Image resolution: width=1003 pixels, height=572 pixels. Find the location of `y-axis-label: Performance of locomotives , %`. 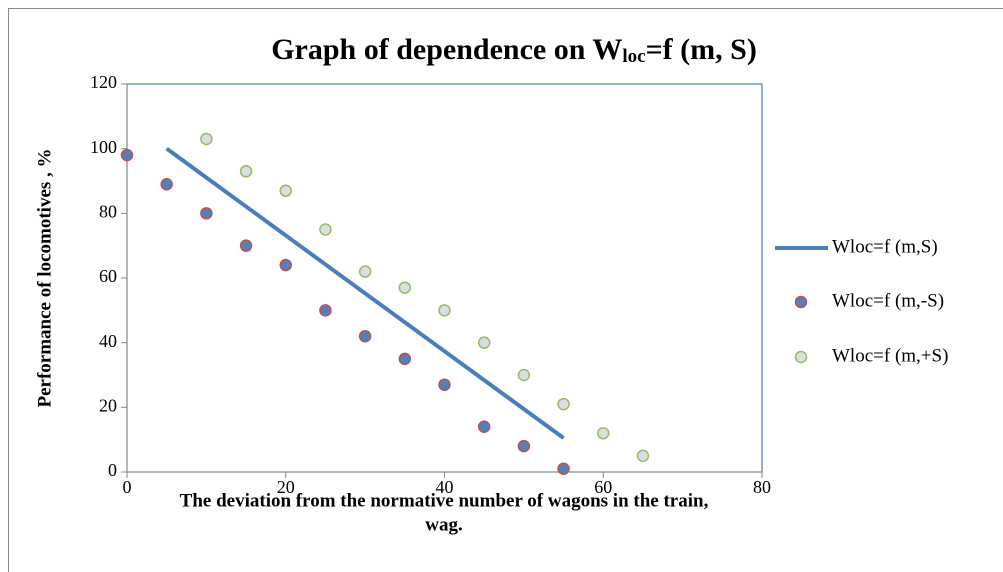

y-axis-label: Performance of locomotives , % is located at coordinates (44, 277).